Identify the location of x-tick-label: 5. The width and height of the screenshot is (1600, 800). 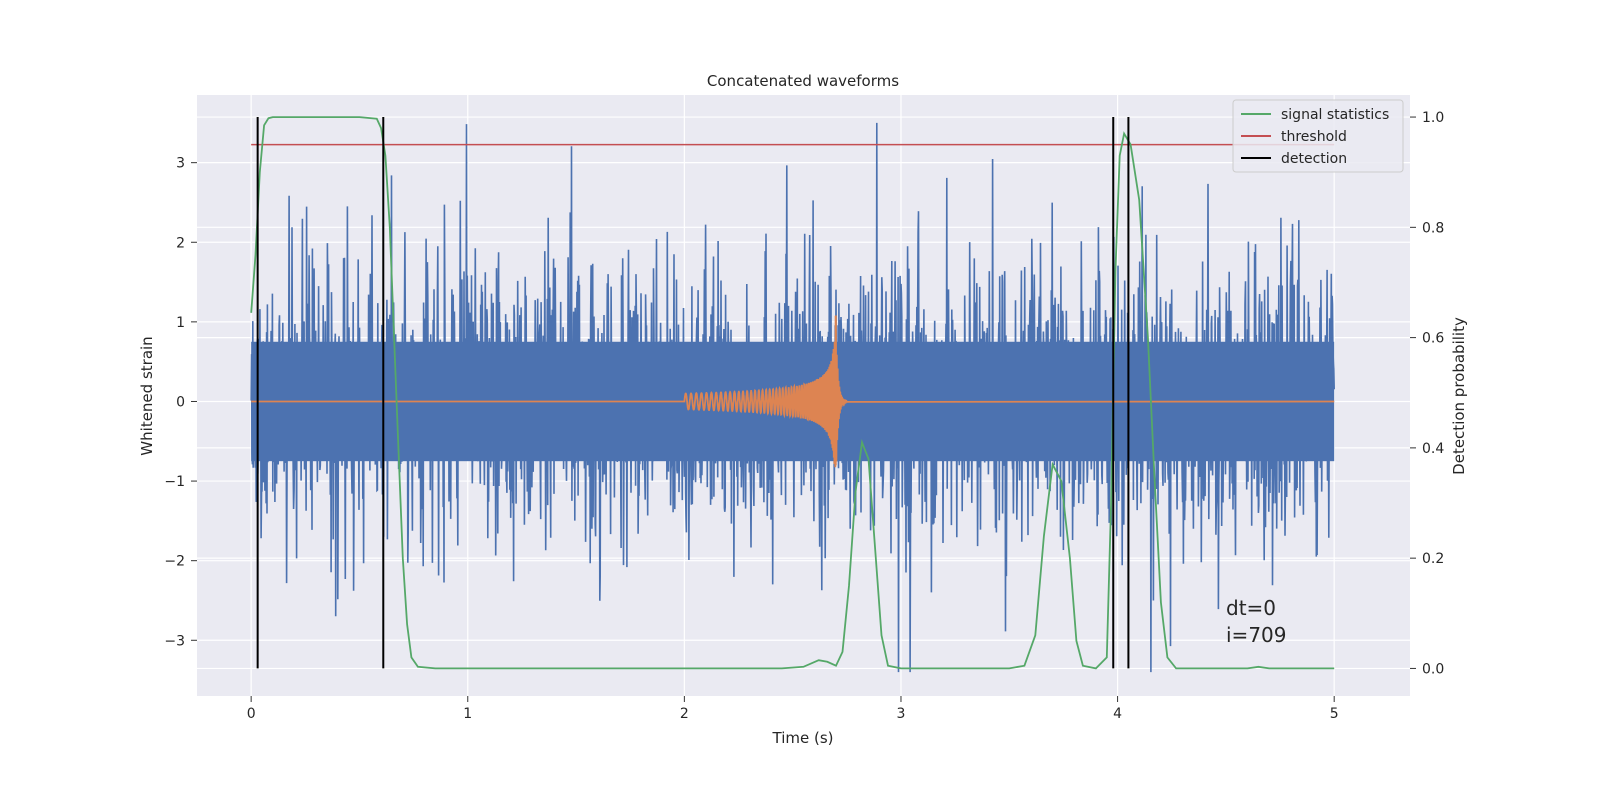
(1334, 714).